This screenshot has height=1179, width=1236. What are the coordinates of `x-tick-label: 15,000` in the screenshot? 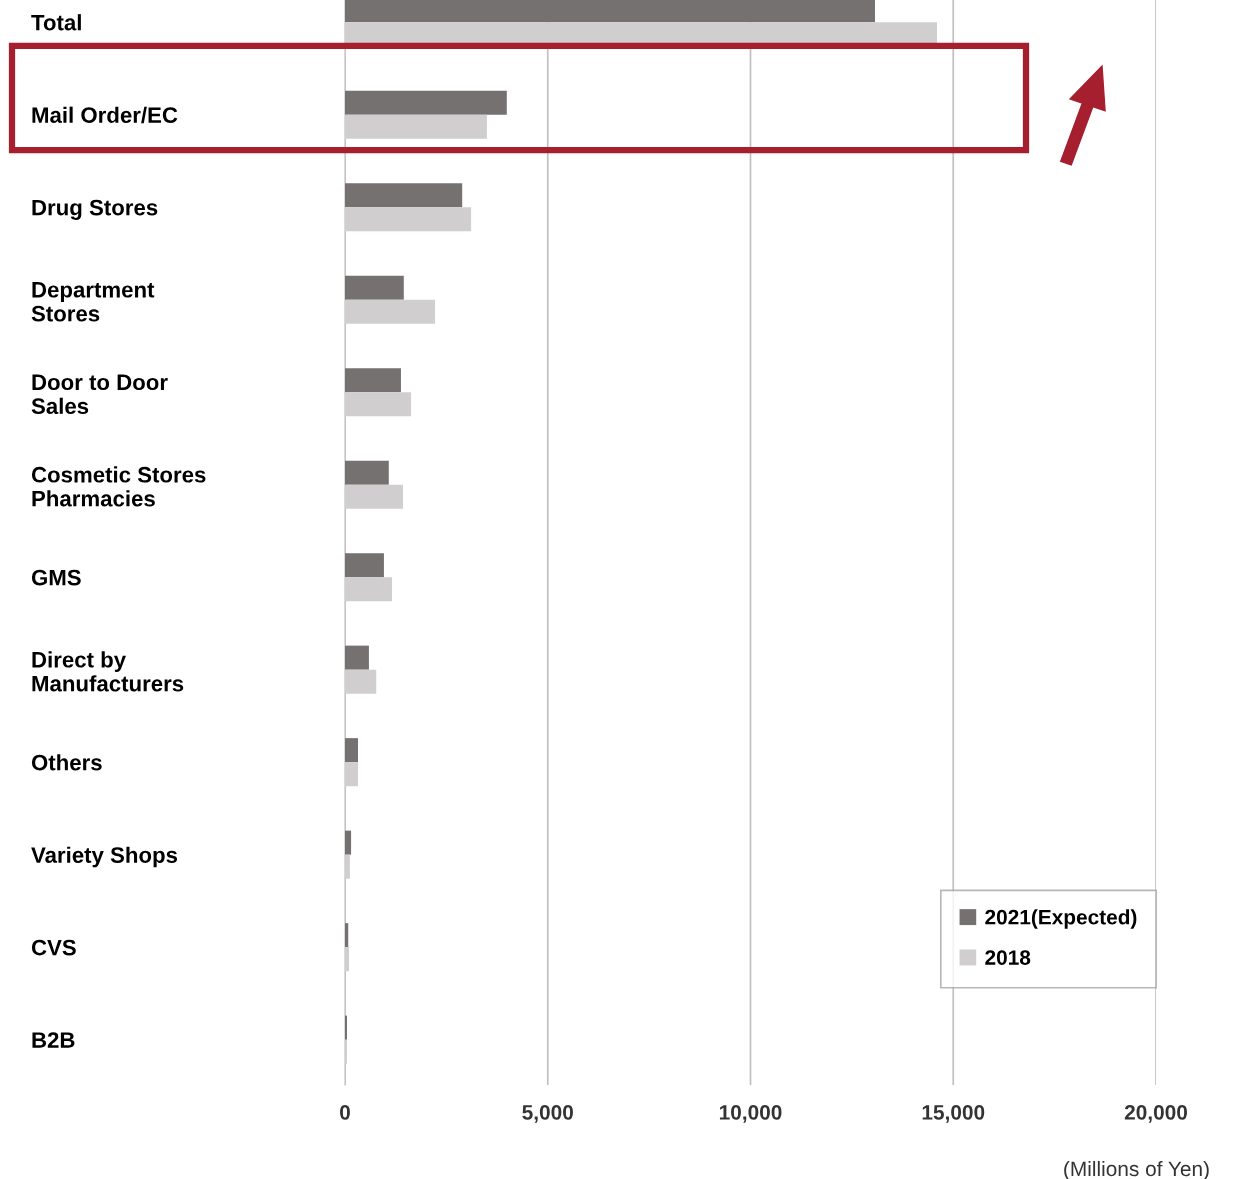 It's located at (953, 1113).